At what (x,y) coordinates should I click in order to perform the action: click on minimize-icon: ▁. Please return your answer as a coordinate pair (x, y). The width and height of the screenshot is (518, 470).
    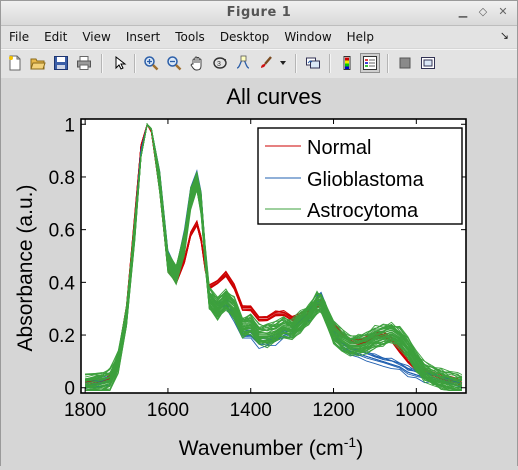
    Looking at the image, I should click on (463, 11).